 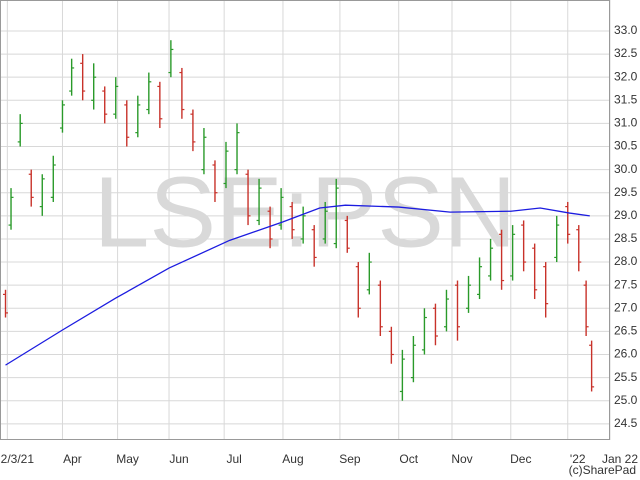 I want to click on y-tick-label: 32.0, so click(x=626, y=76).